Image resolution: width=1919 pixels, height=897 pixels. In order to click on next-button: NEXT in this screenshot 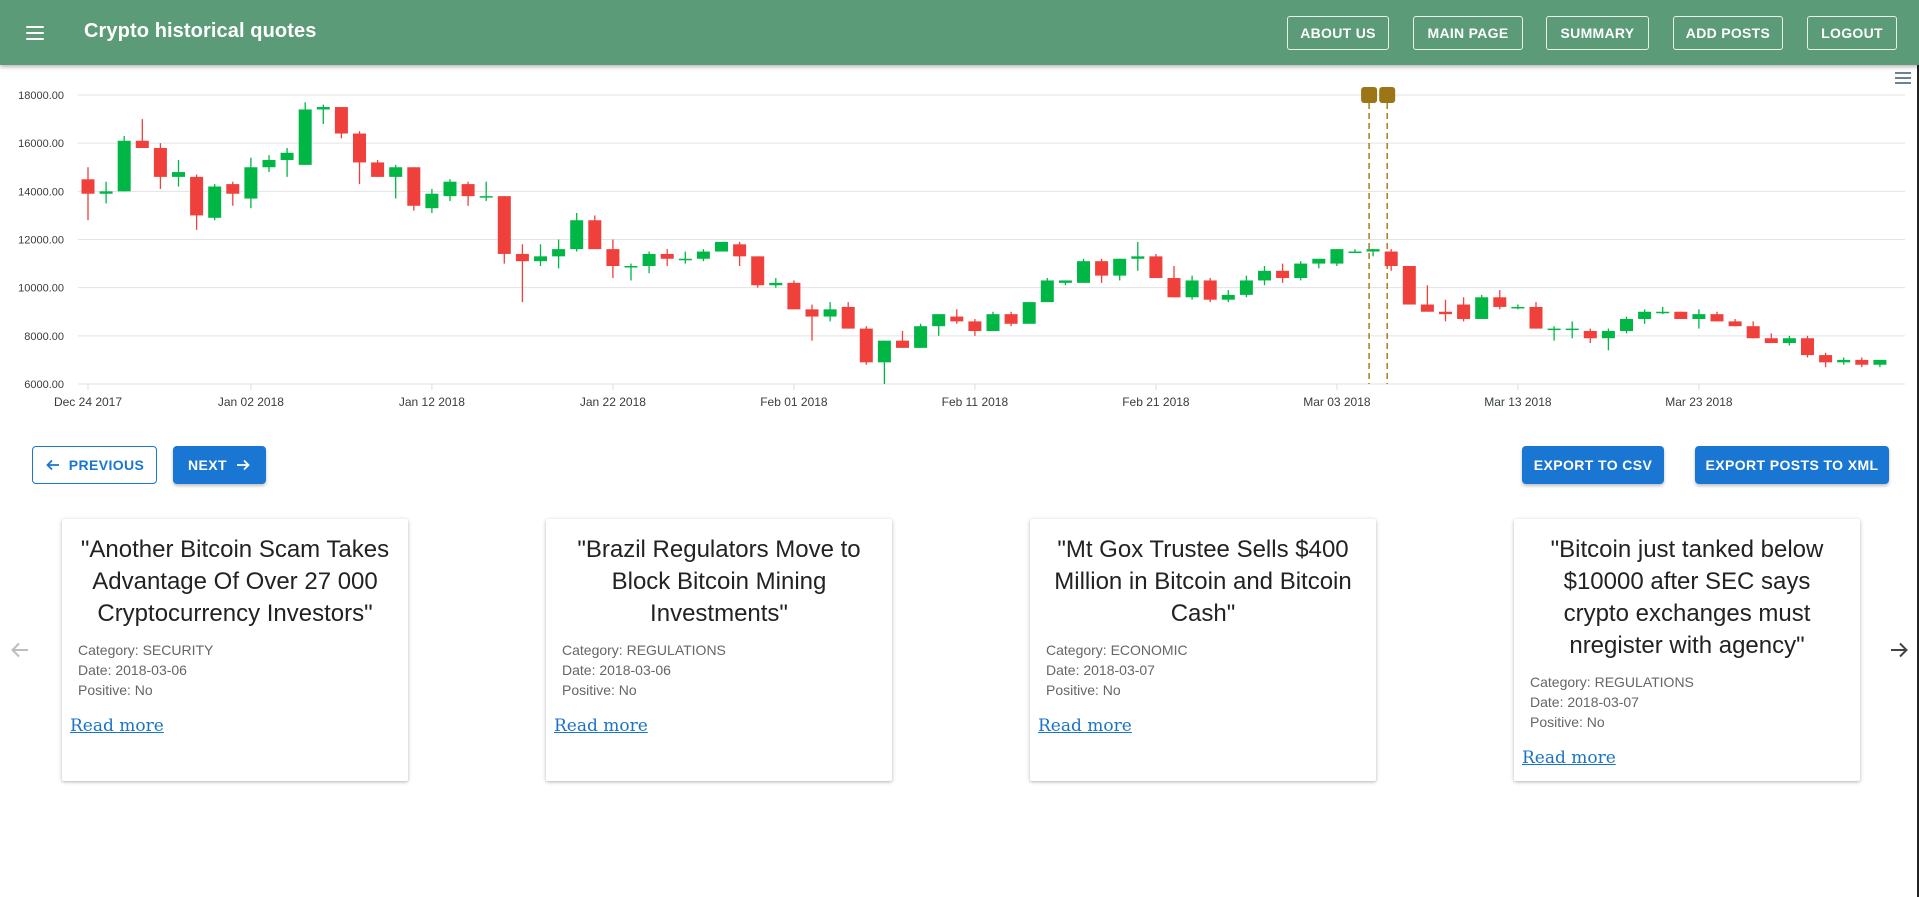, I will do `click(219, 465)`.